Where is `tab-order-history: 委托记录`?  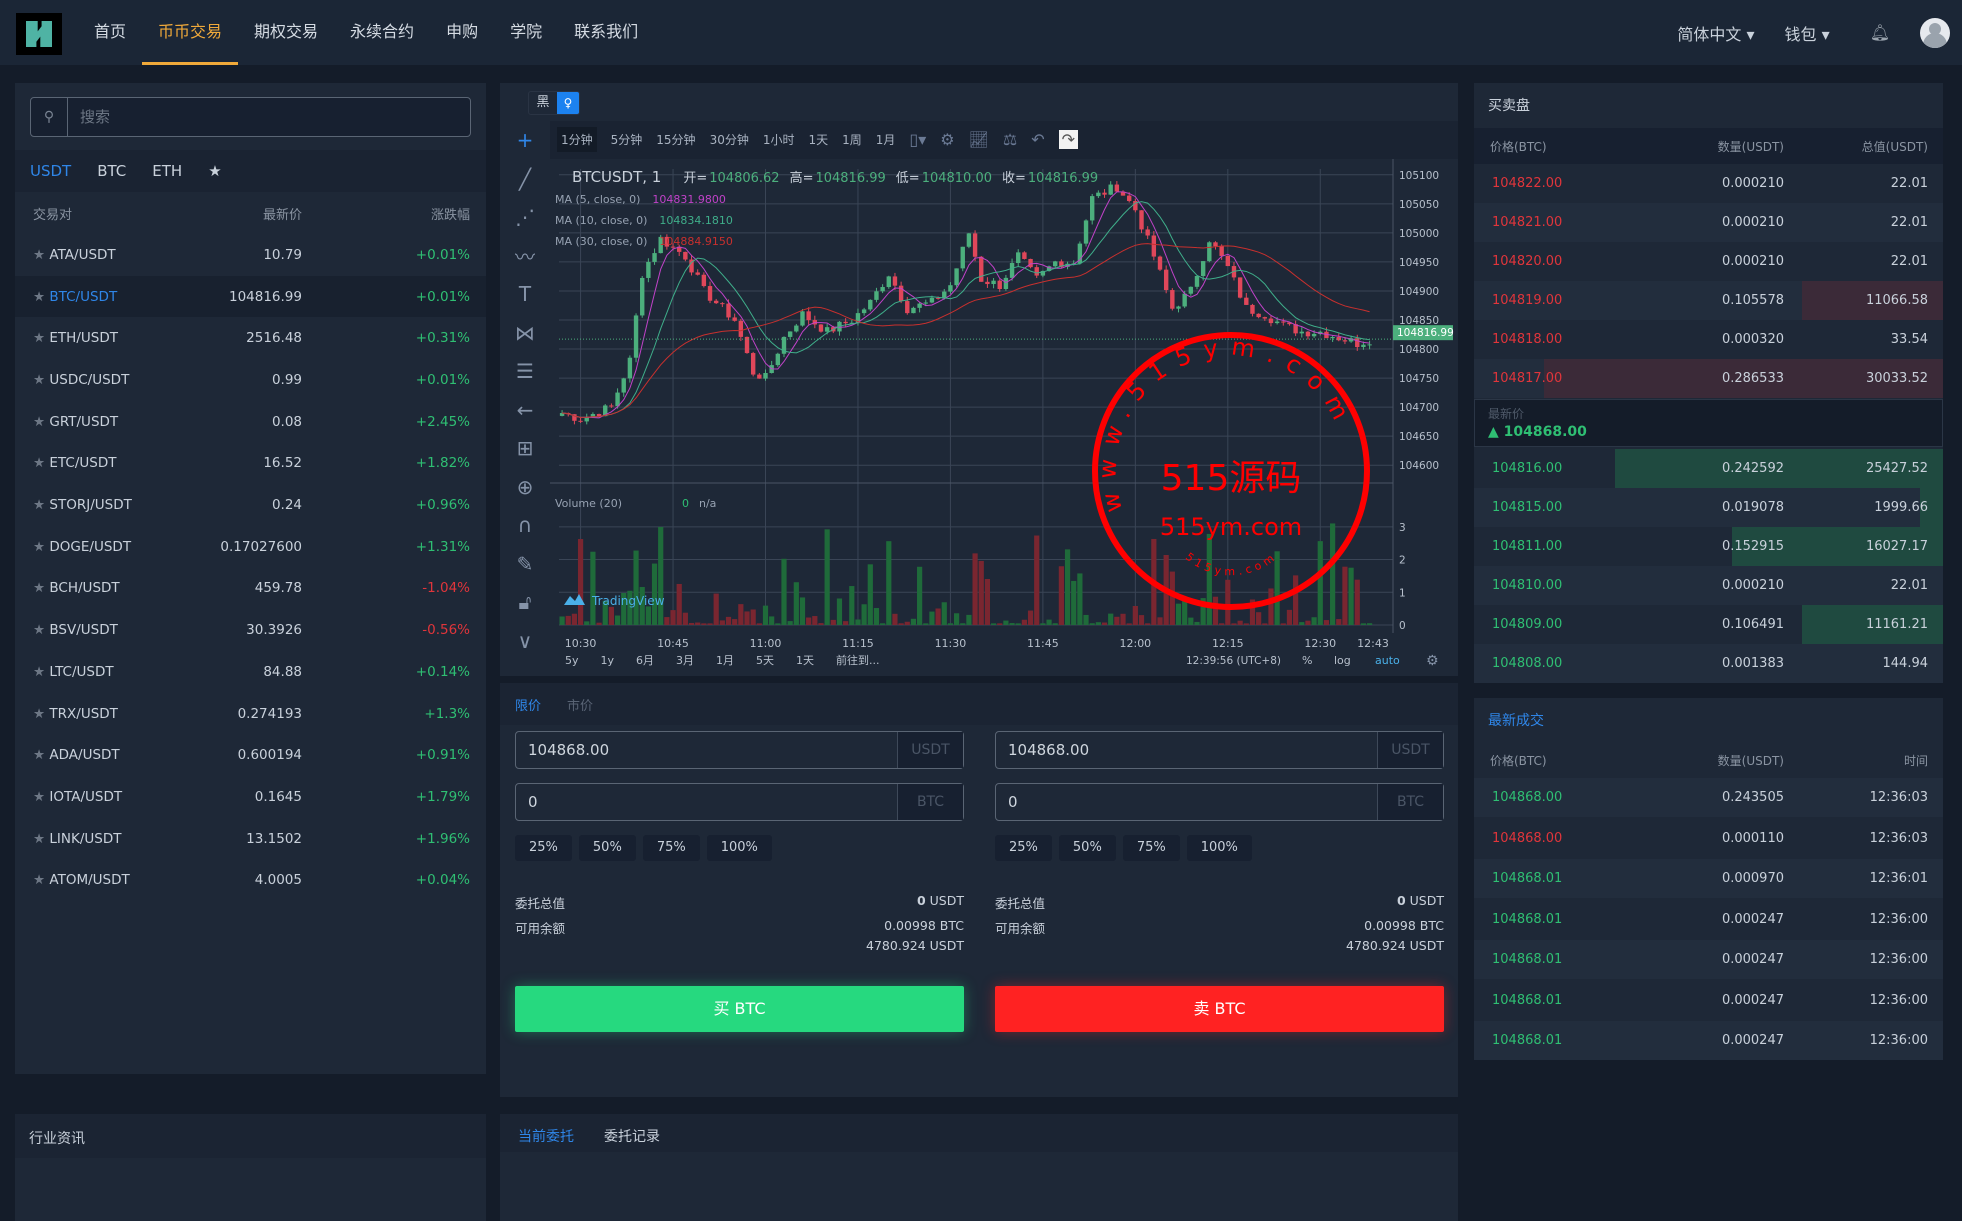 tab-order-history: 委托记录 is located at coordinates (632, 1137).